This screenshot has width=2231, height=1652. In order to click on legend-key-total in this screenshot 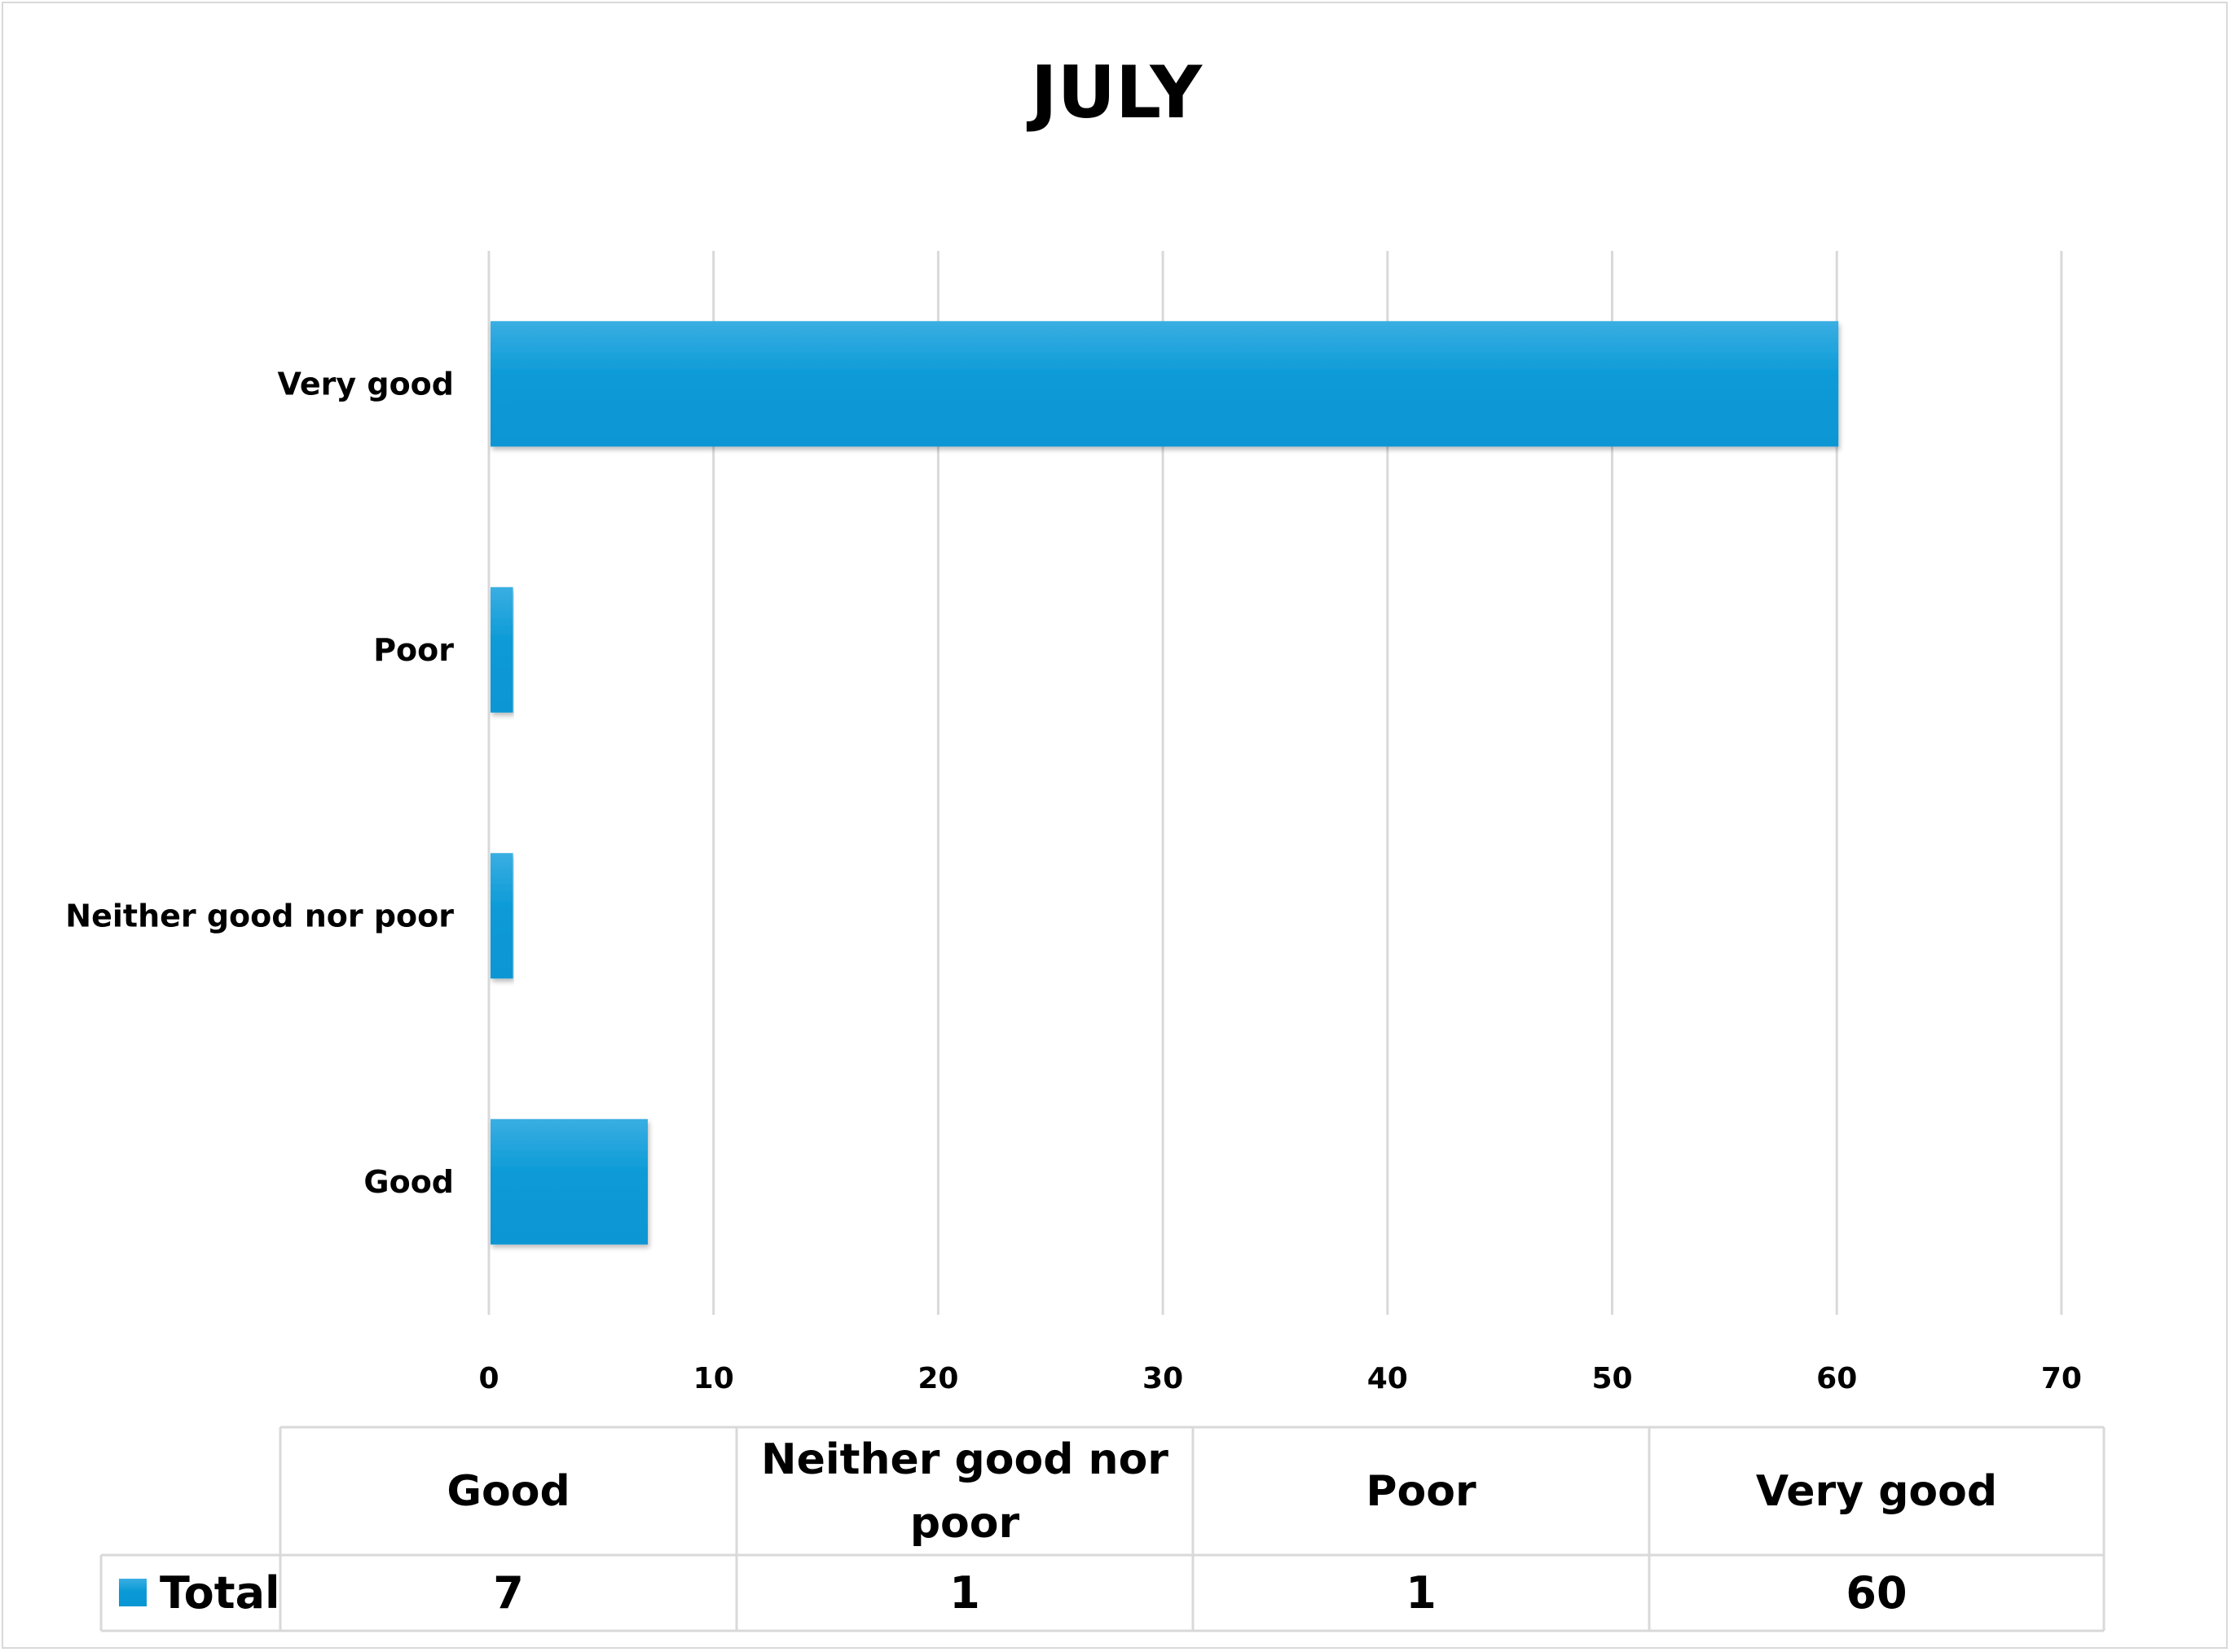, I will do `click(133, 1592)`.